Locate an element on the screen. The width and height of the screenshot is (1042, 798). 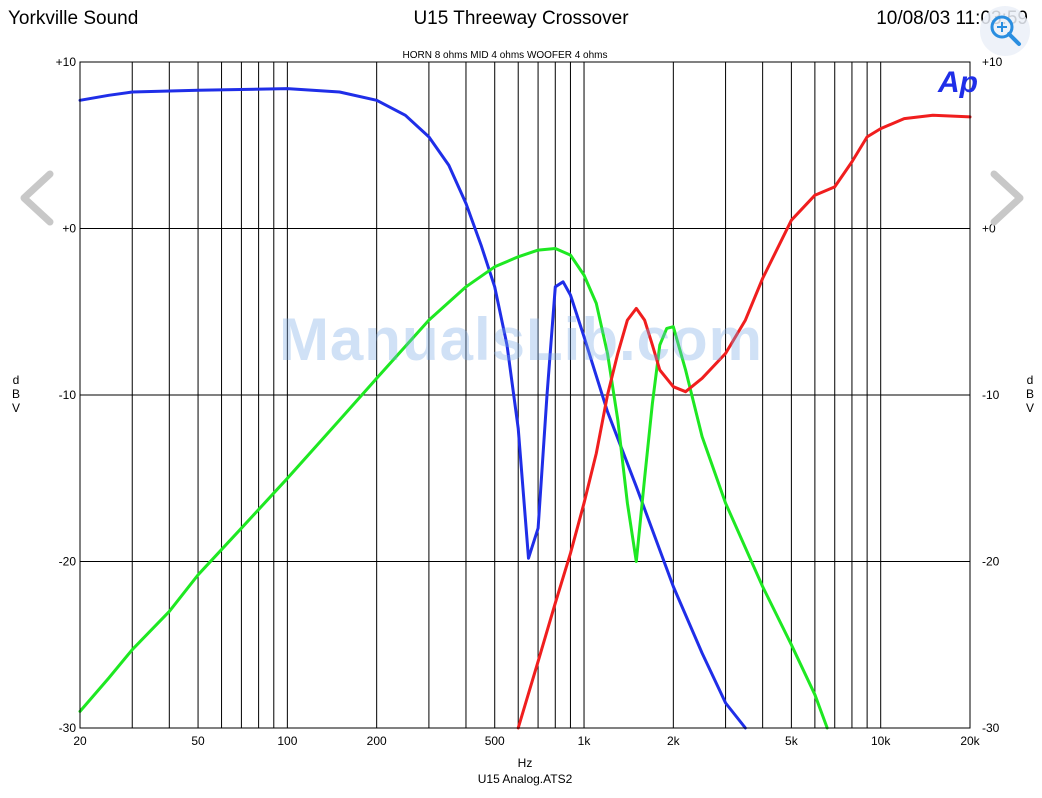
x-tick-label: 500 is located at coordinates (495, 741).